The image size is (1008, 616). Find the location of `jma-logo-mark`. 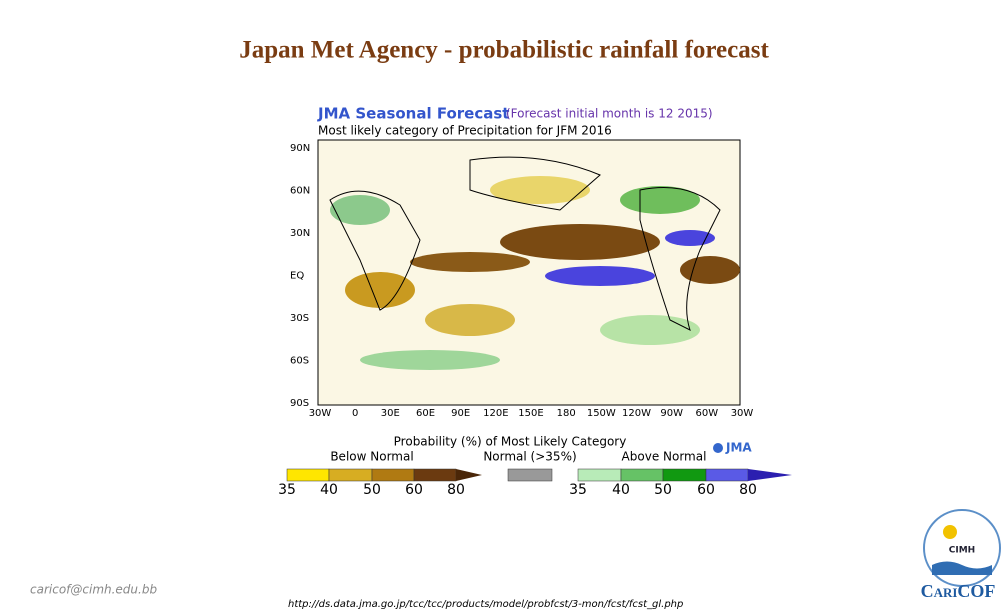

jma-logo-mark is located at coordinates (718, 448).